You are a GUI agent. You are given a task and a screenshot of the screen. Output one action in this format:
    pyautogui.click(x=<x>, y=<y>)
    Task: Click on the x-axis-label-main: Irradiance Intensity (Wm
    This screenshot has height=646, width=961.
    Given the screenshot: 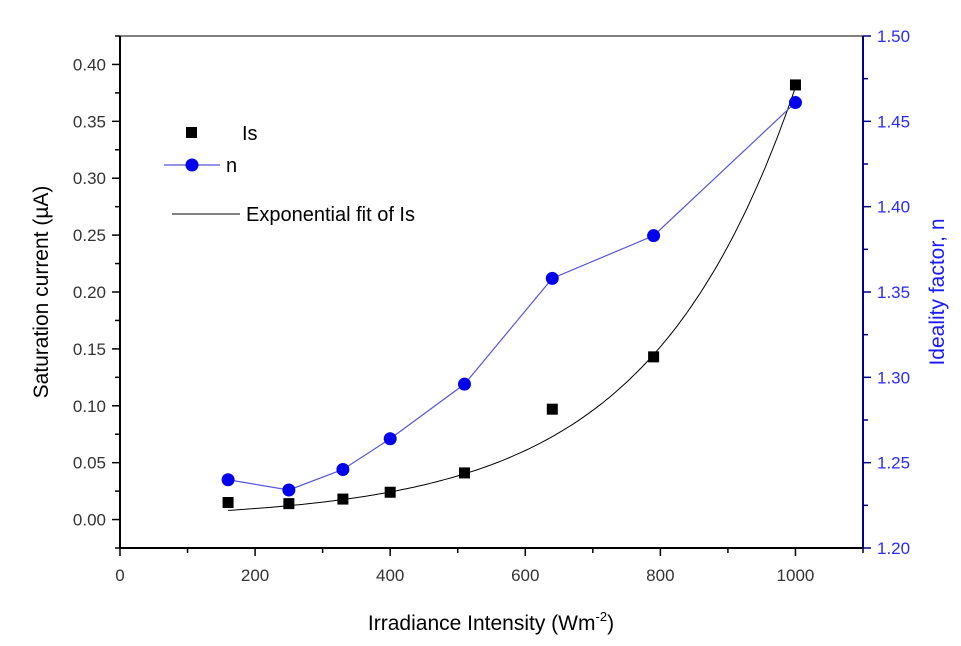 What is the action you would take?
    pyautogui.click(x=482, y=623)
    